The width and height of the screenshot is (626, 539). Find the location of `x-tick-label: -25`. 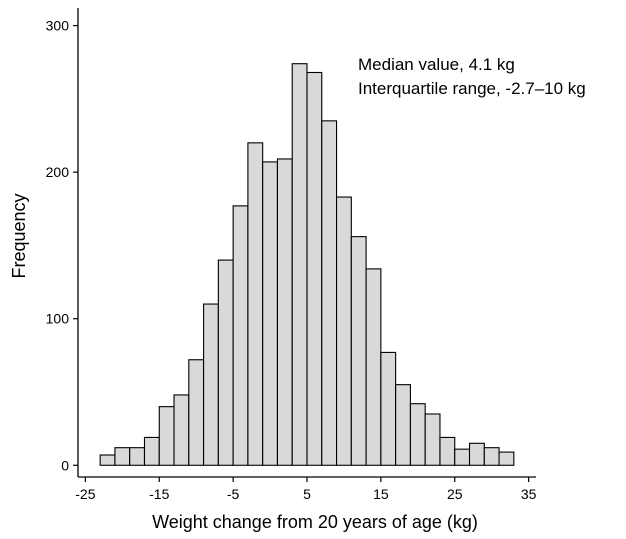

x-tick-label: -25 is located at coordinates (85, 494).